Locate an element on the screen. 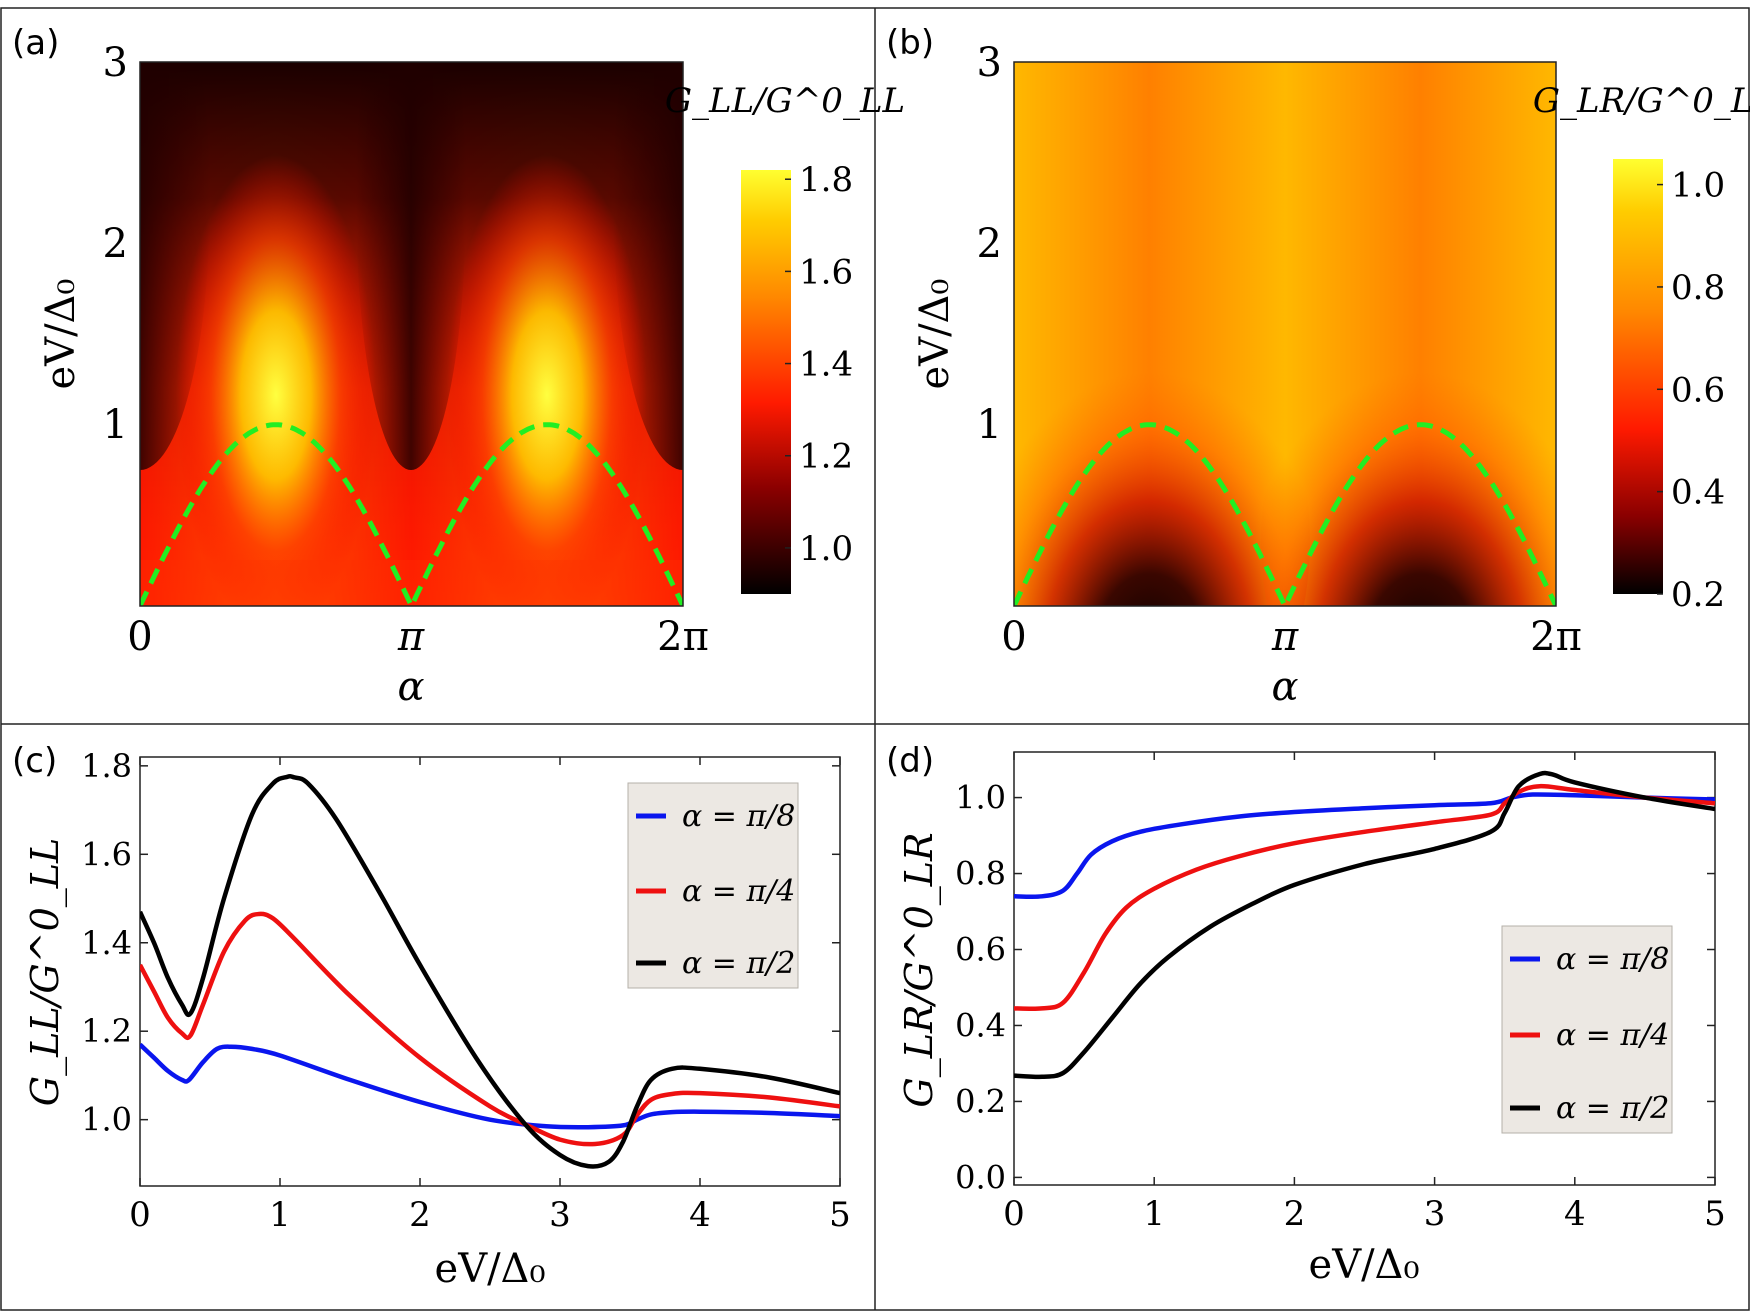 Image resolution: width=1750 pixels, height=1312 pixels. line-chart-d-series-red is located at coordinates (1364, 897).